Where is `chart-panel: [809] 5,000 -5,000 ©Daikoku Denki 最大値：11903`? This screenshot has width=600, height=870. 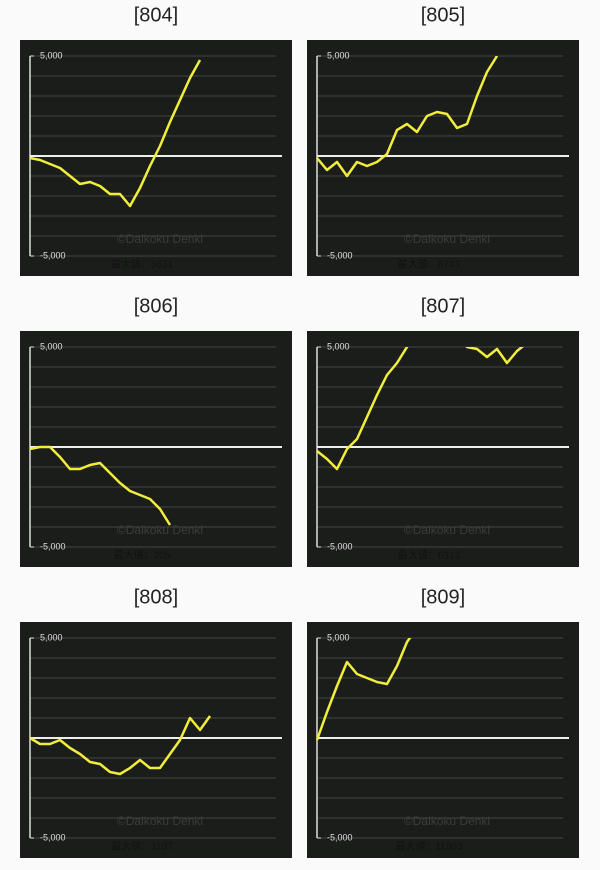 chart-panel: [809] 5,000 -5,000 ©Daikoku Denki 最大値：11903 is located at coordinates (443, 722).